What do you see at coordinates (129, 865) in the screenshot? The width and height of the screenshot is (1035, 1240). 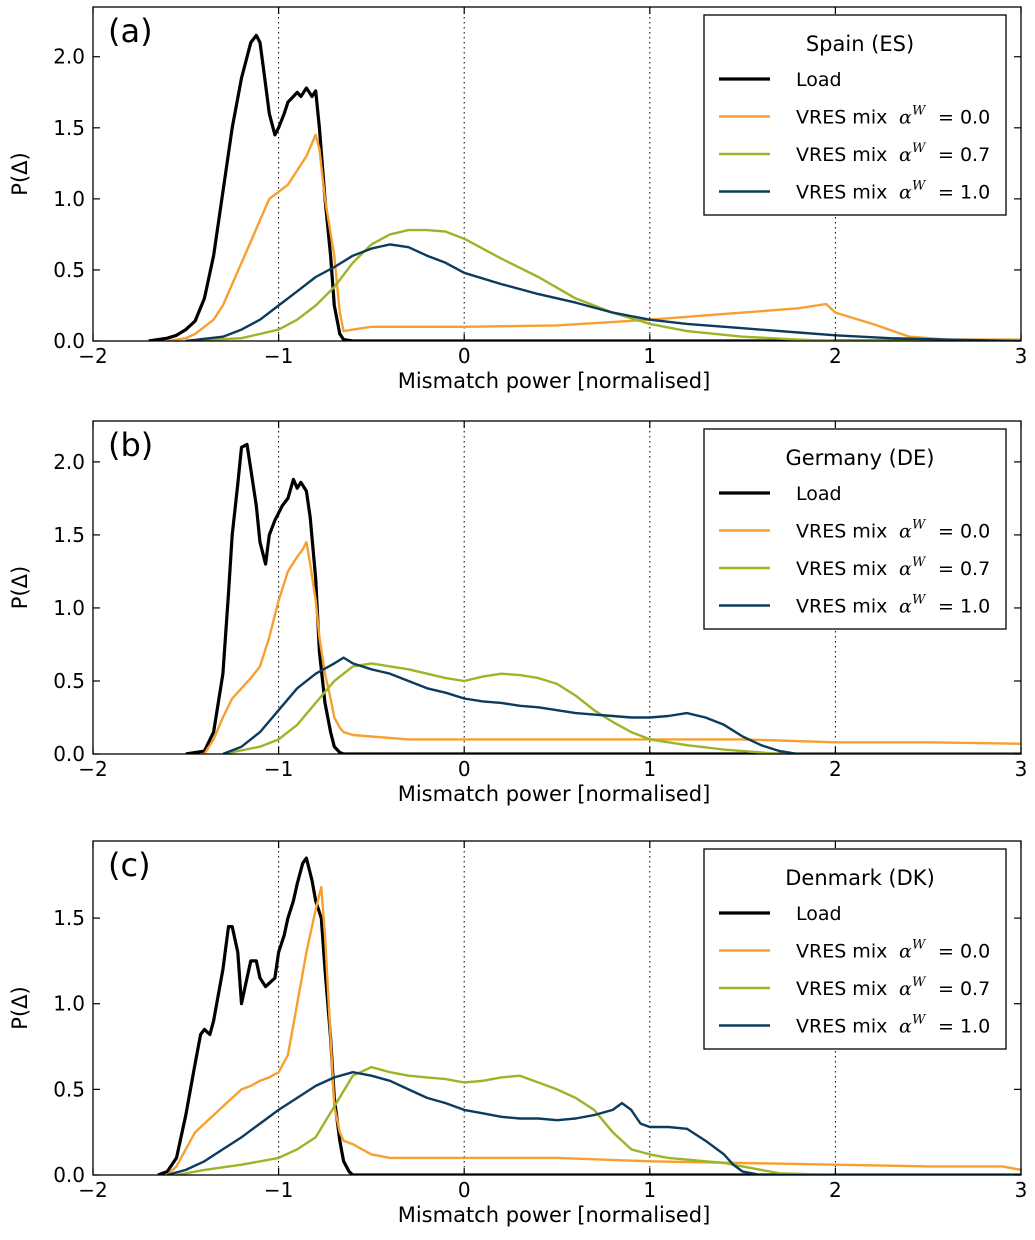 I see `panel-label: (c)` at bounding box center [129, 865].